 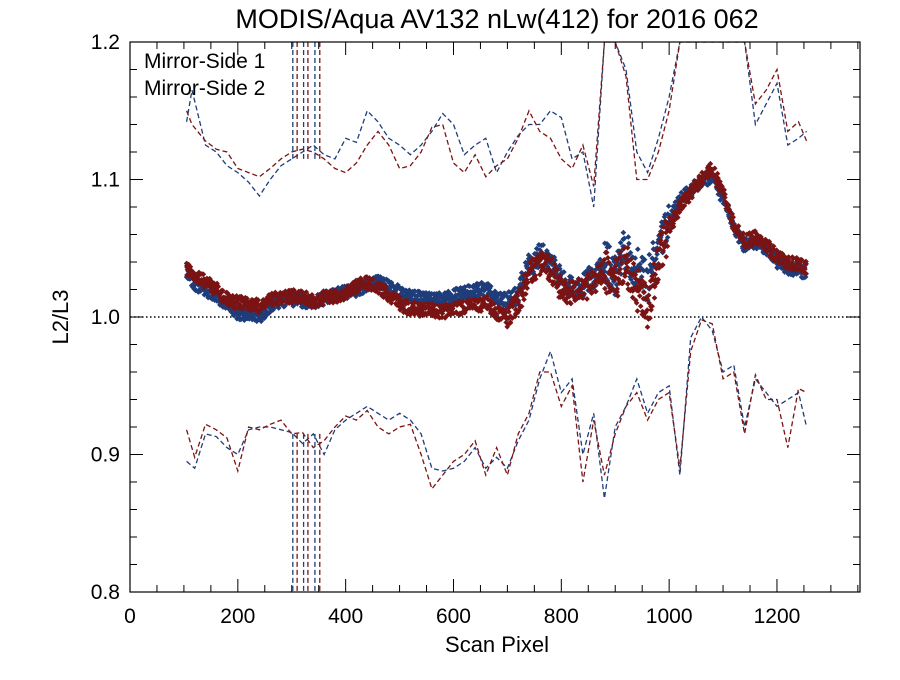 What do you see at coordinates (105, 317) in the screenshot?
I see `y-tick-label: 1.0` at bounding box center [105, 317].